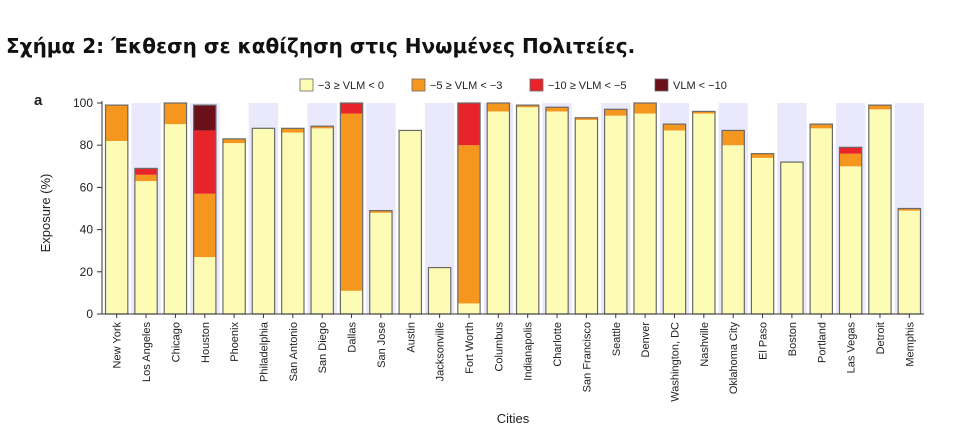 The height and width of the screenshot is (429, 969). I want to click on y-tick-label: 60, so click(87, 187).